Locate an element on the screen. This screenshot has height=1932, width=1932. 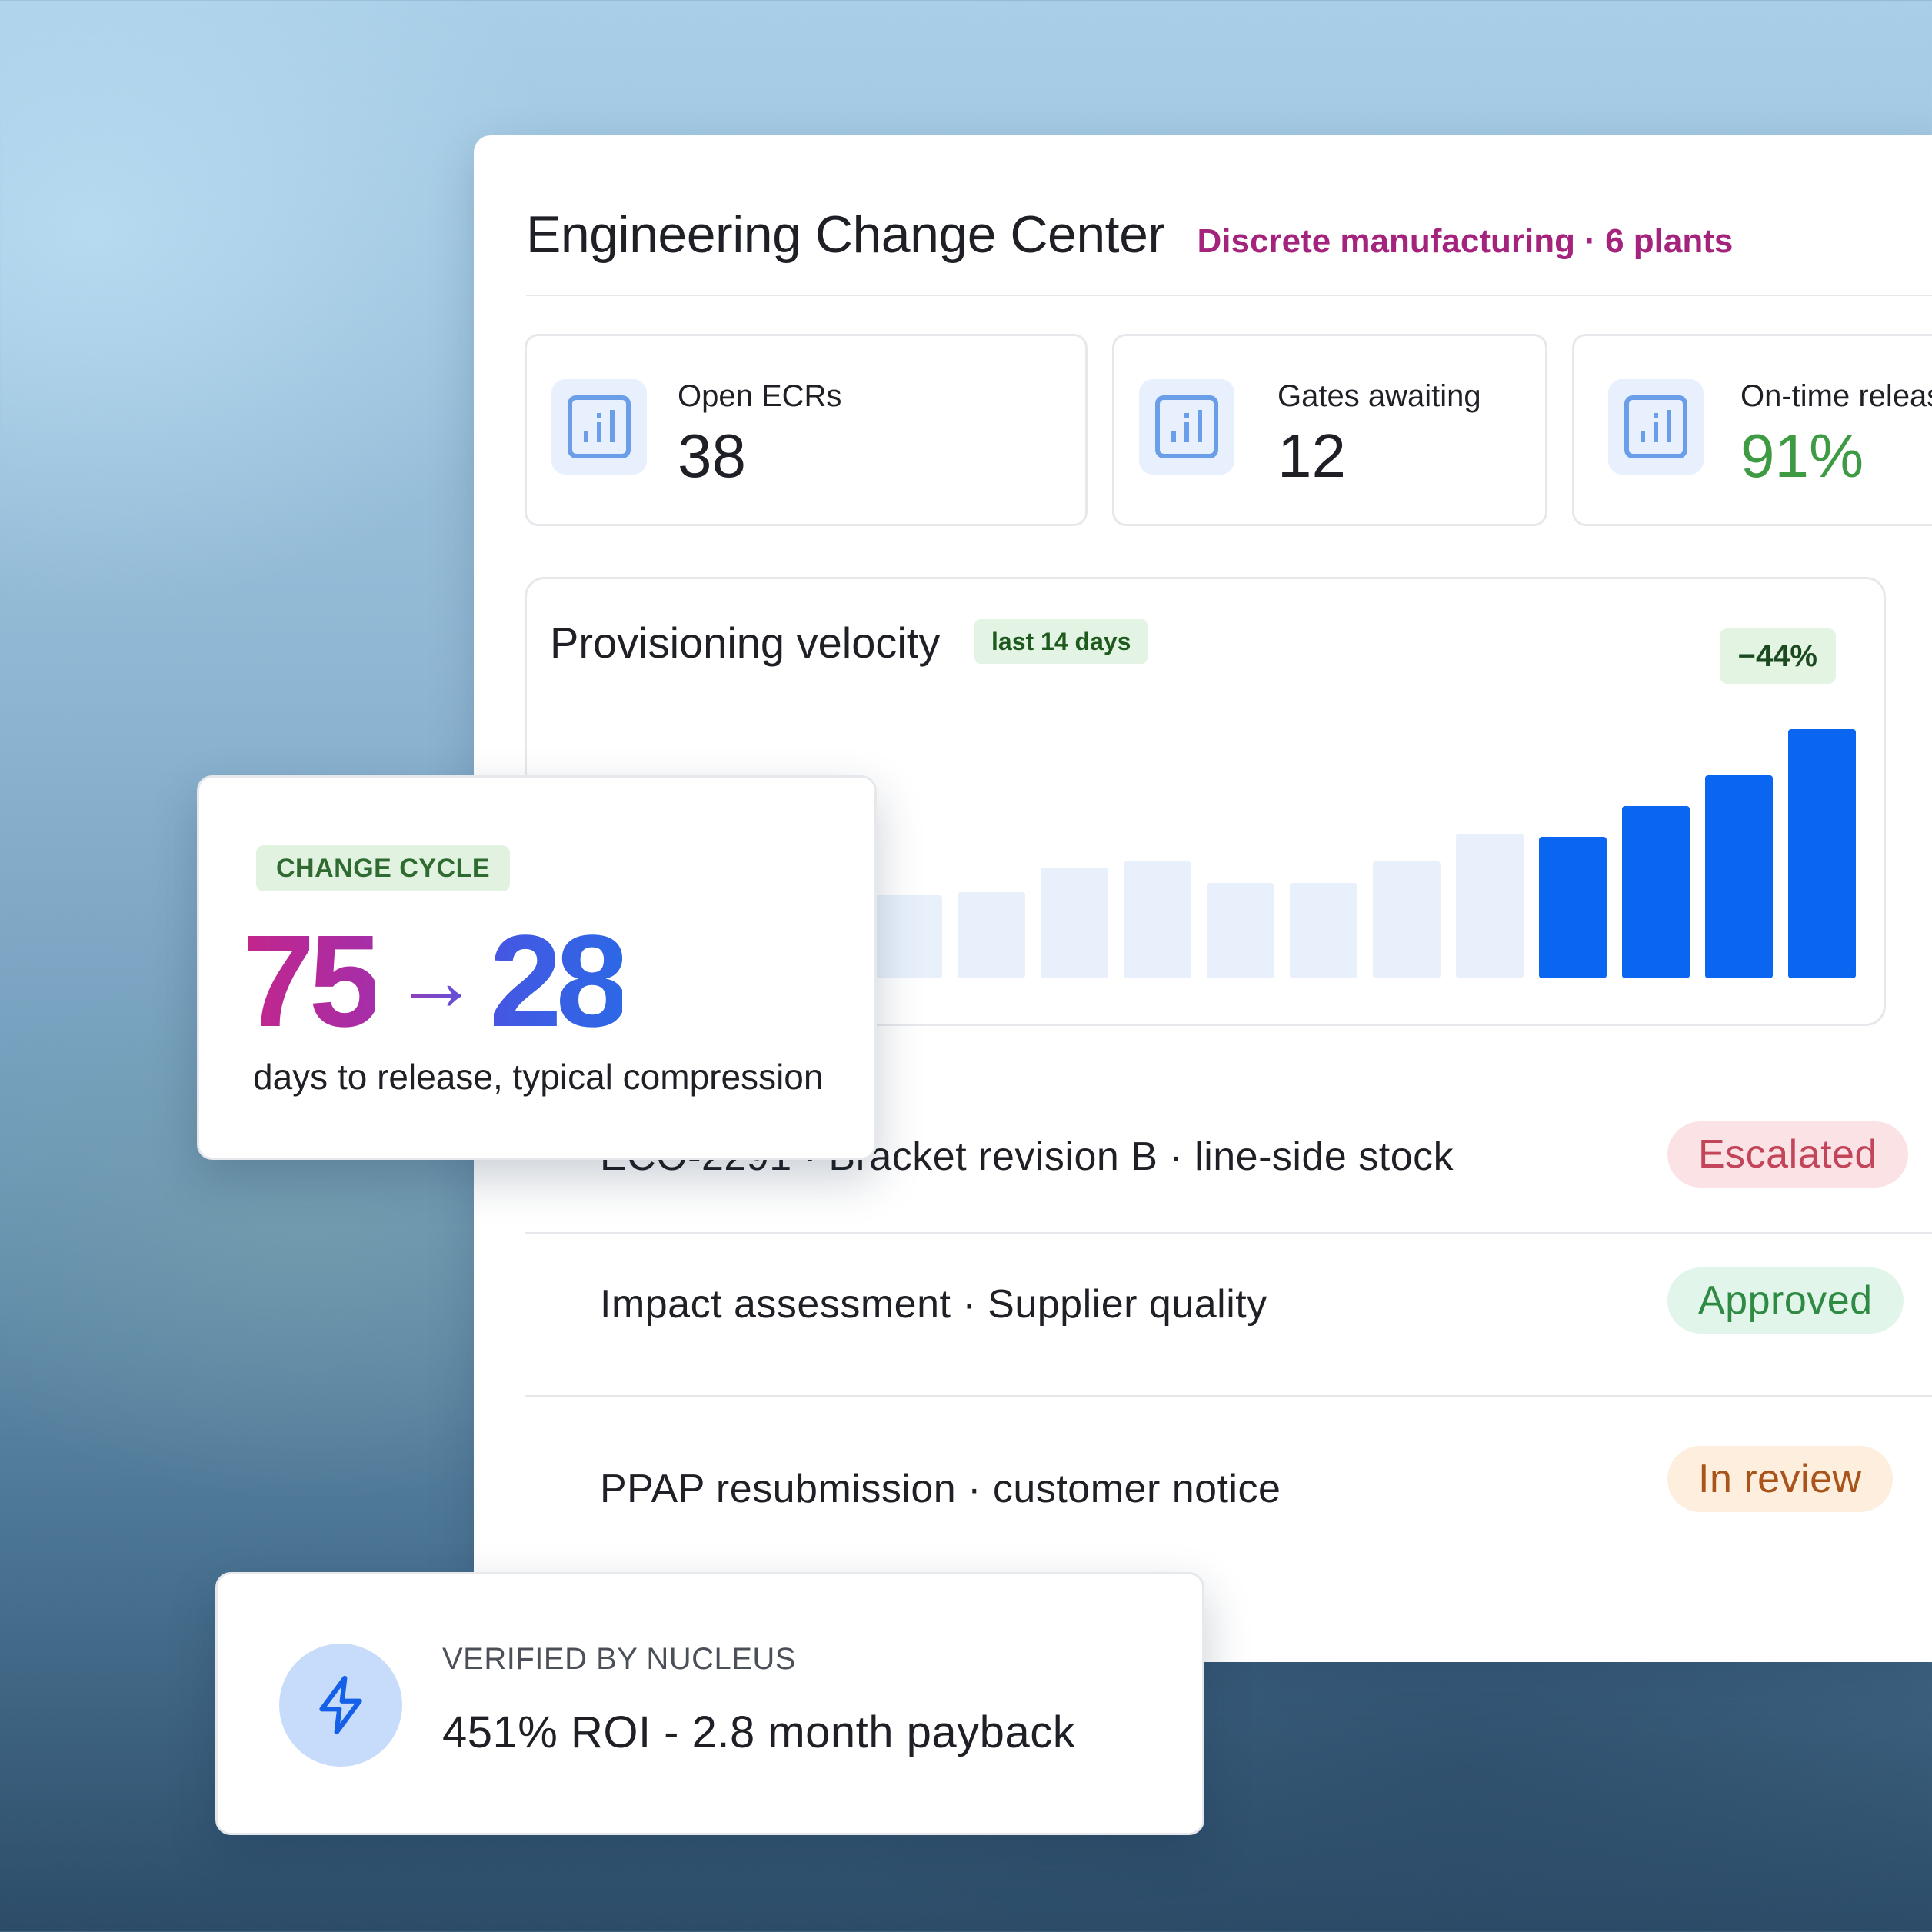
roi-label: VERIFIED BY NUCLEUS is located at coordinates (619, 1659).